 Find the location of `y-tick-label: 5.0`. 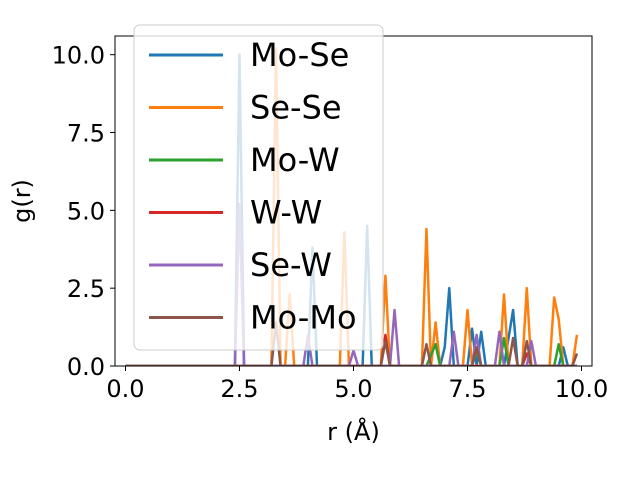

y-tick-label: 5.0 is located at coordinates (86, 211).